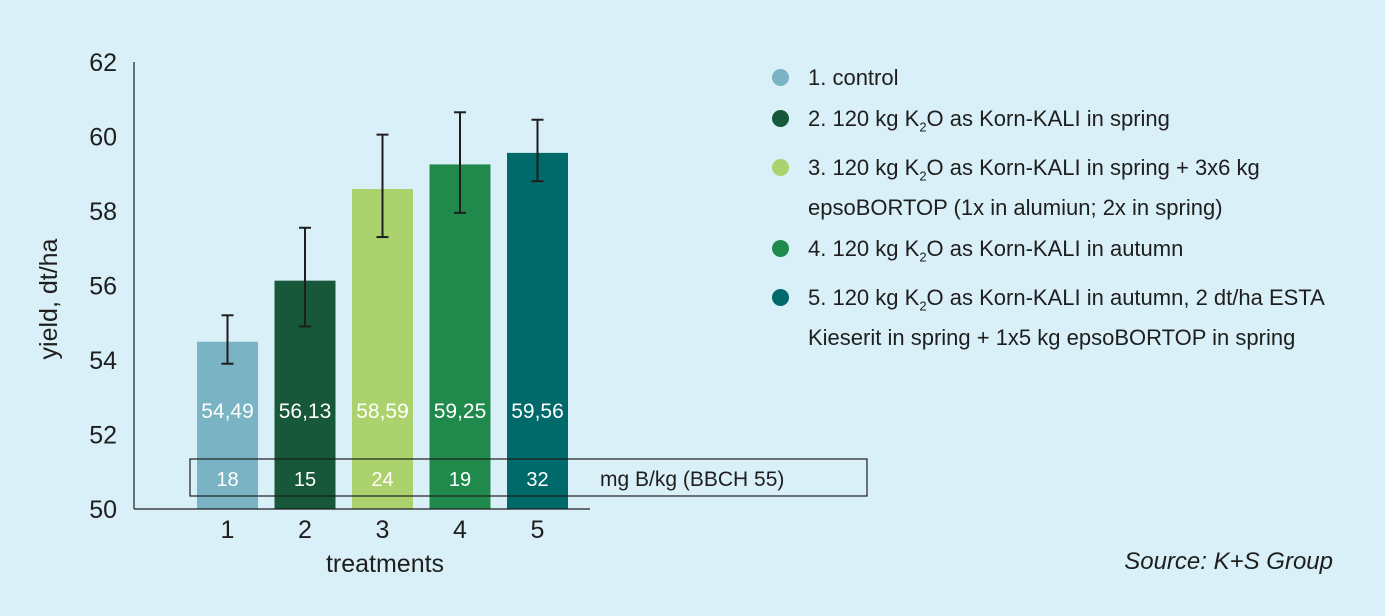 The image size is (1385, 616). I want to click on legend-item: 2. 120 kg K2O as Korn-KALI in spring, so click(1072, 122).